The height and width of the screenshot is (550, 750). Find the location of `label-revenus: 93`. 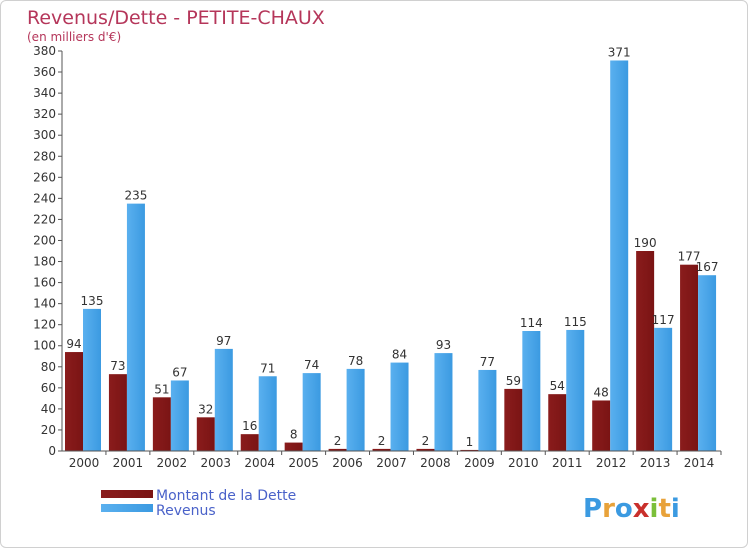

label-revenus: 93 is located at coordinates (443, 345).